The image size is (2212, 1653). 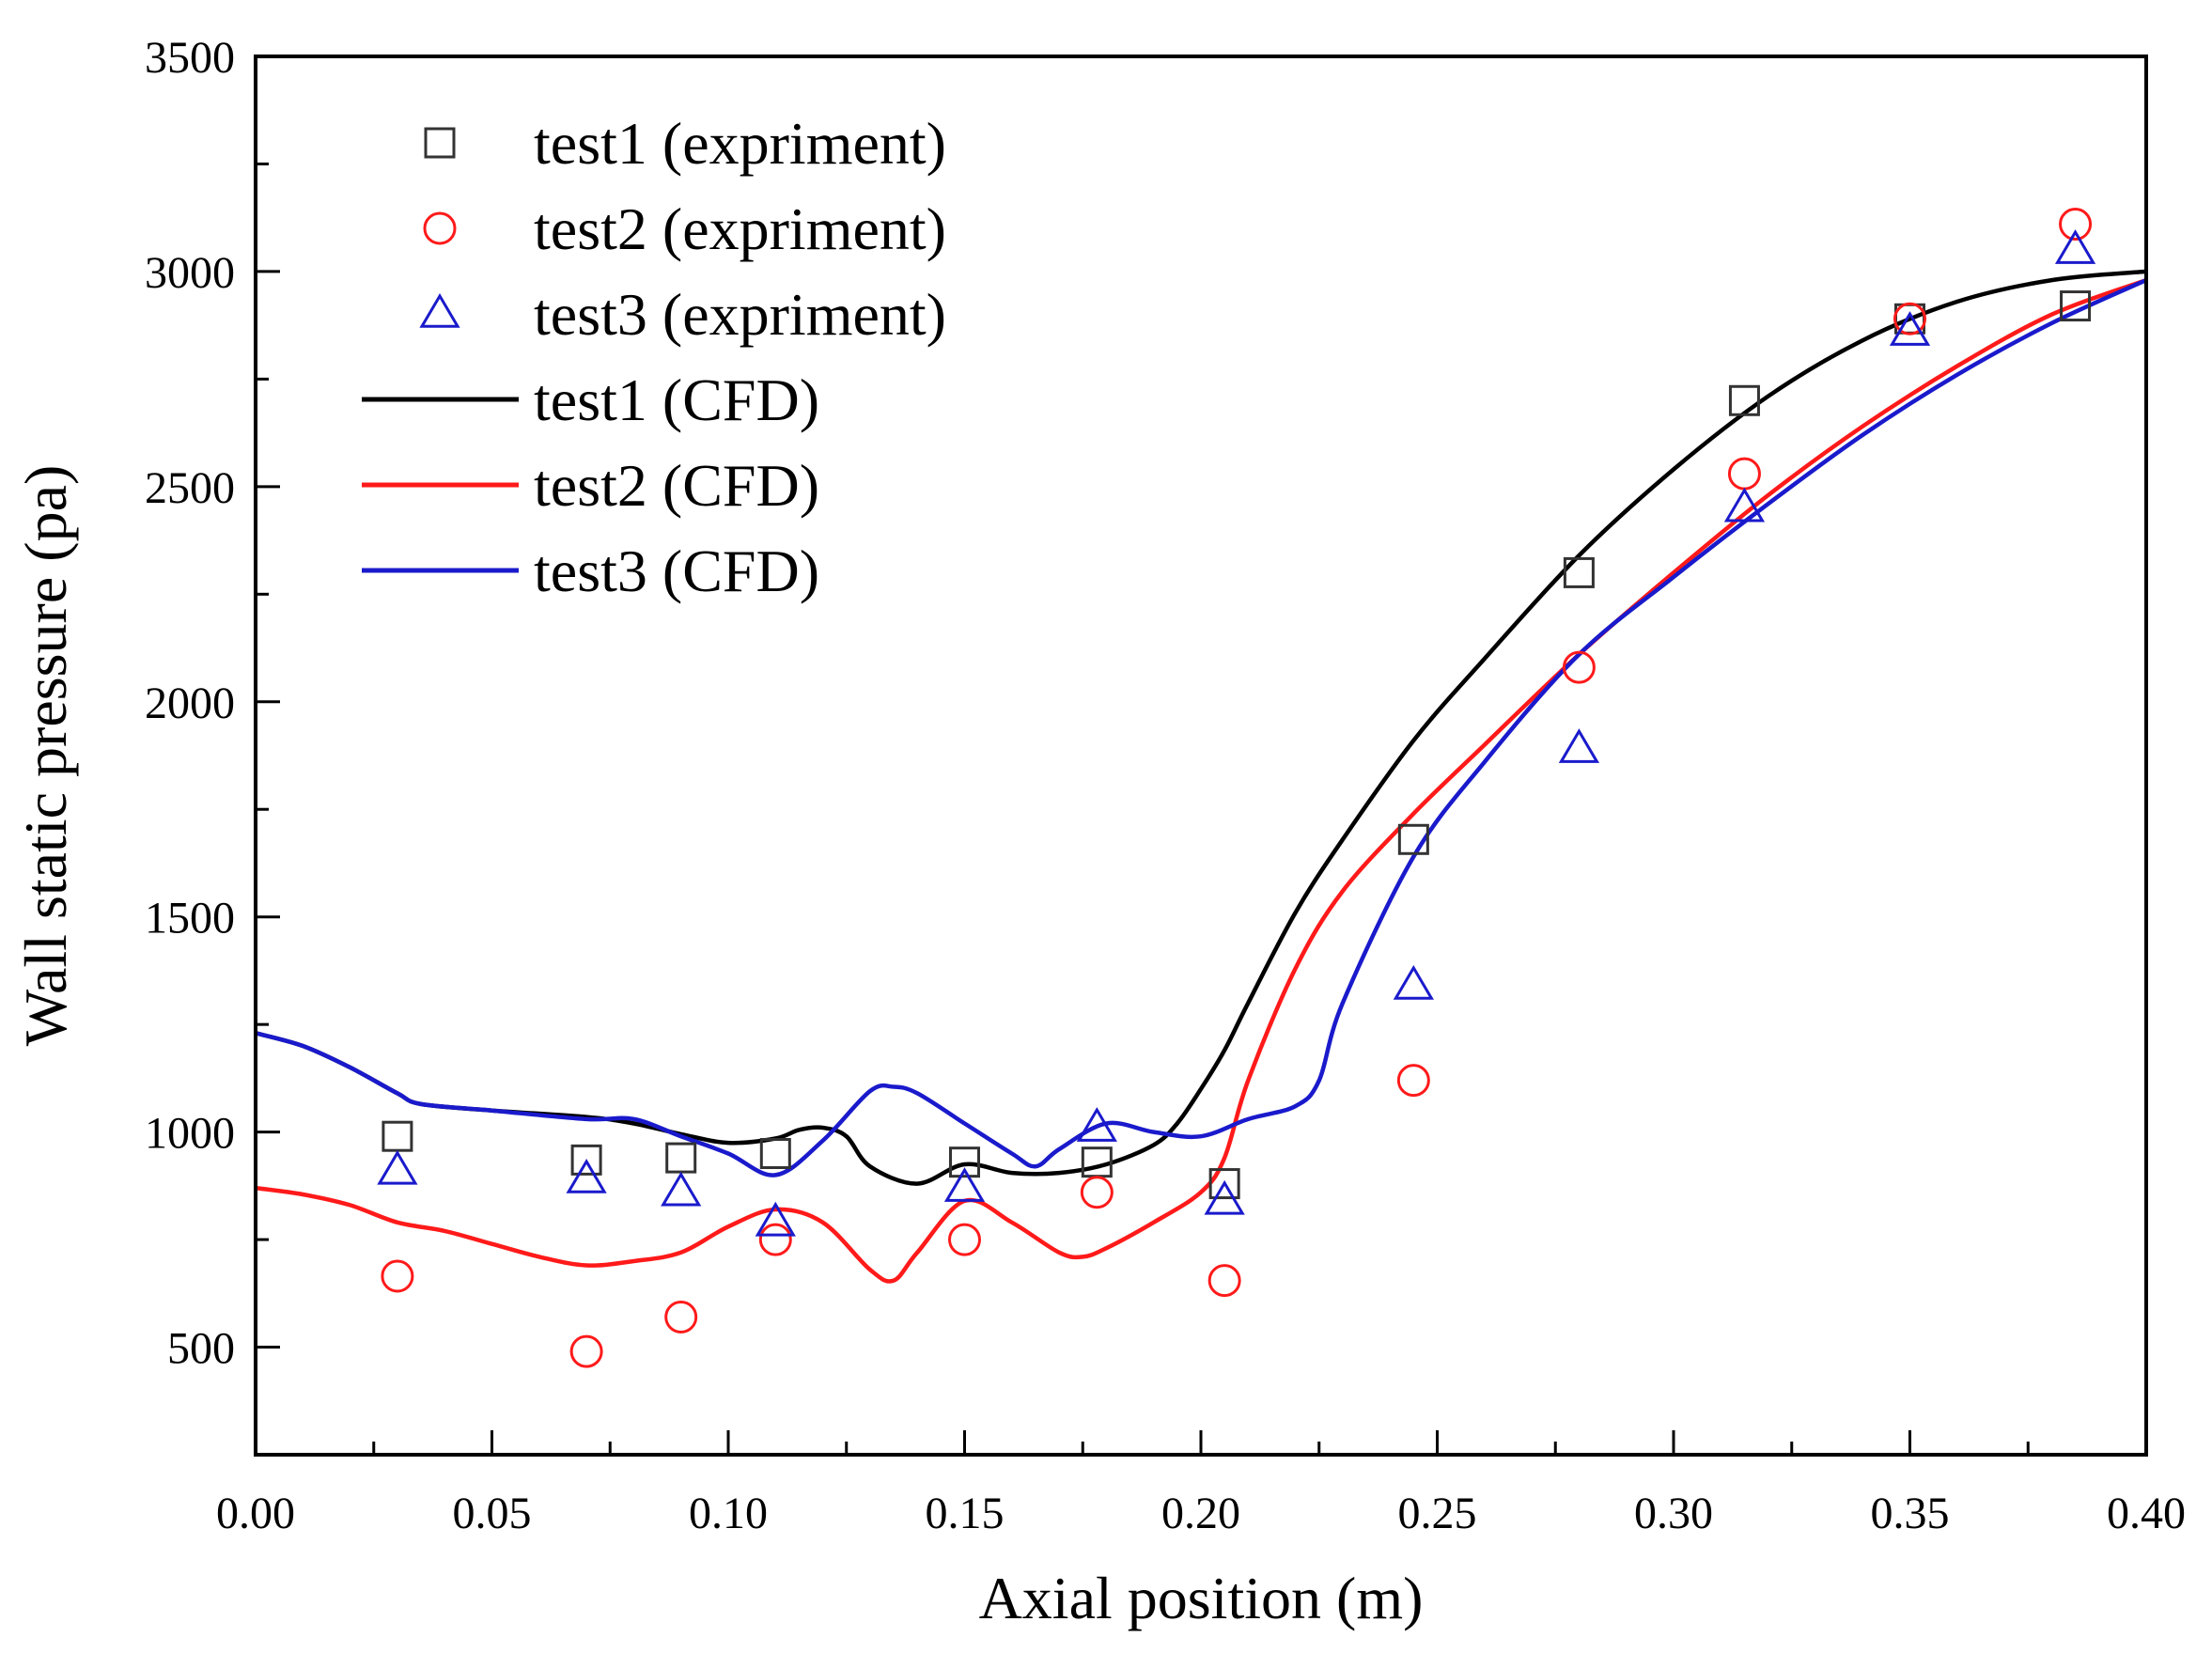 I want to click on y-tick-label: 3500, so click(x=190, y=58).